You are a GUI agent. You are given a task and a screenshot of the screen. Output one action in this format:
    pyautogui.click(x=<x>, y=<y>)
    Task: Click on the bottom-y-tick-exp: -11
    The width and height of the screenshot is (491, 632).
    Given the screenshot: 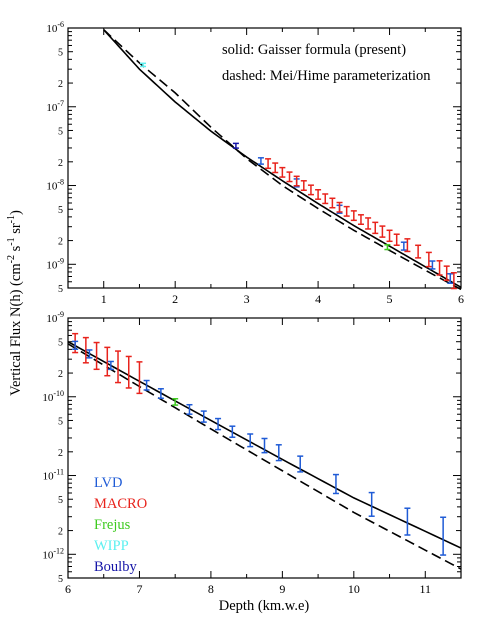 What is the action you would take?
    pyautogui.click(x=59, y=472)
    